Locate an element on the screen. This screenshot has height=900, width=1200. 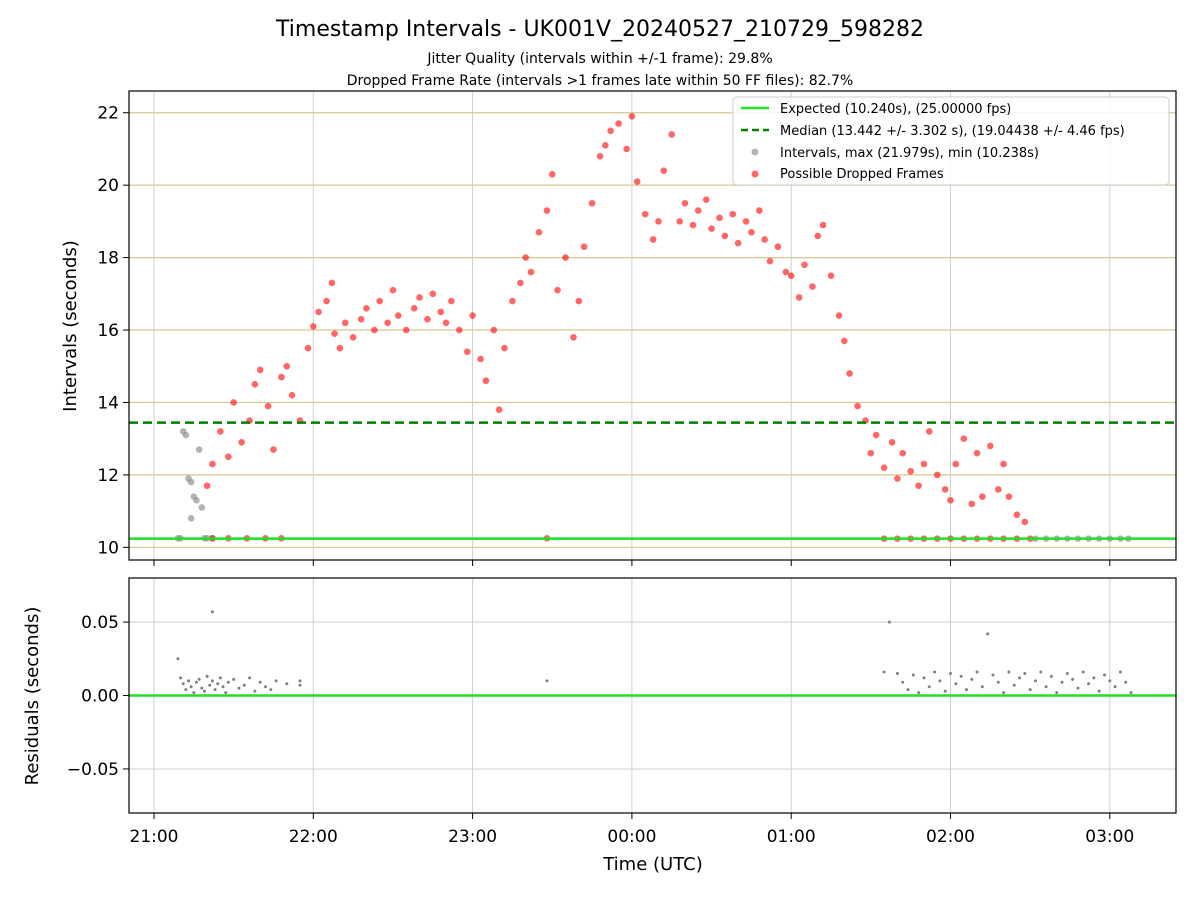
intervals-ytick-label: 20 is located at coordinates (108, 186).